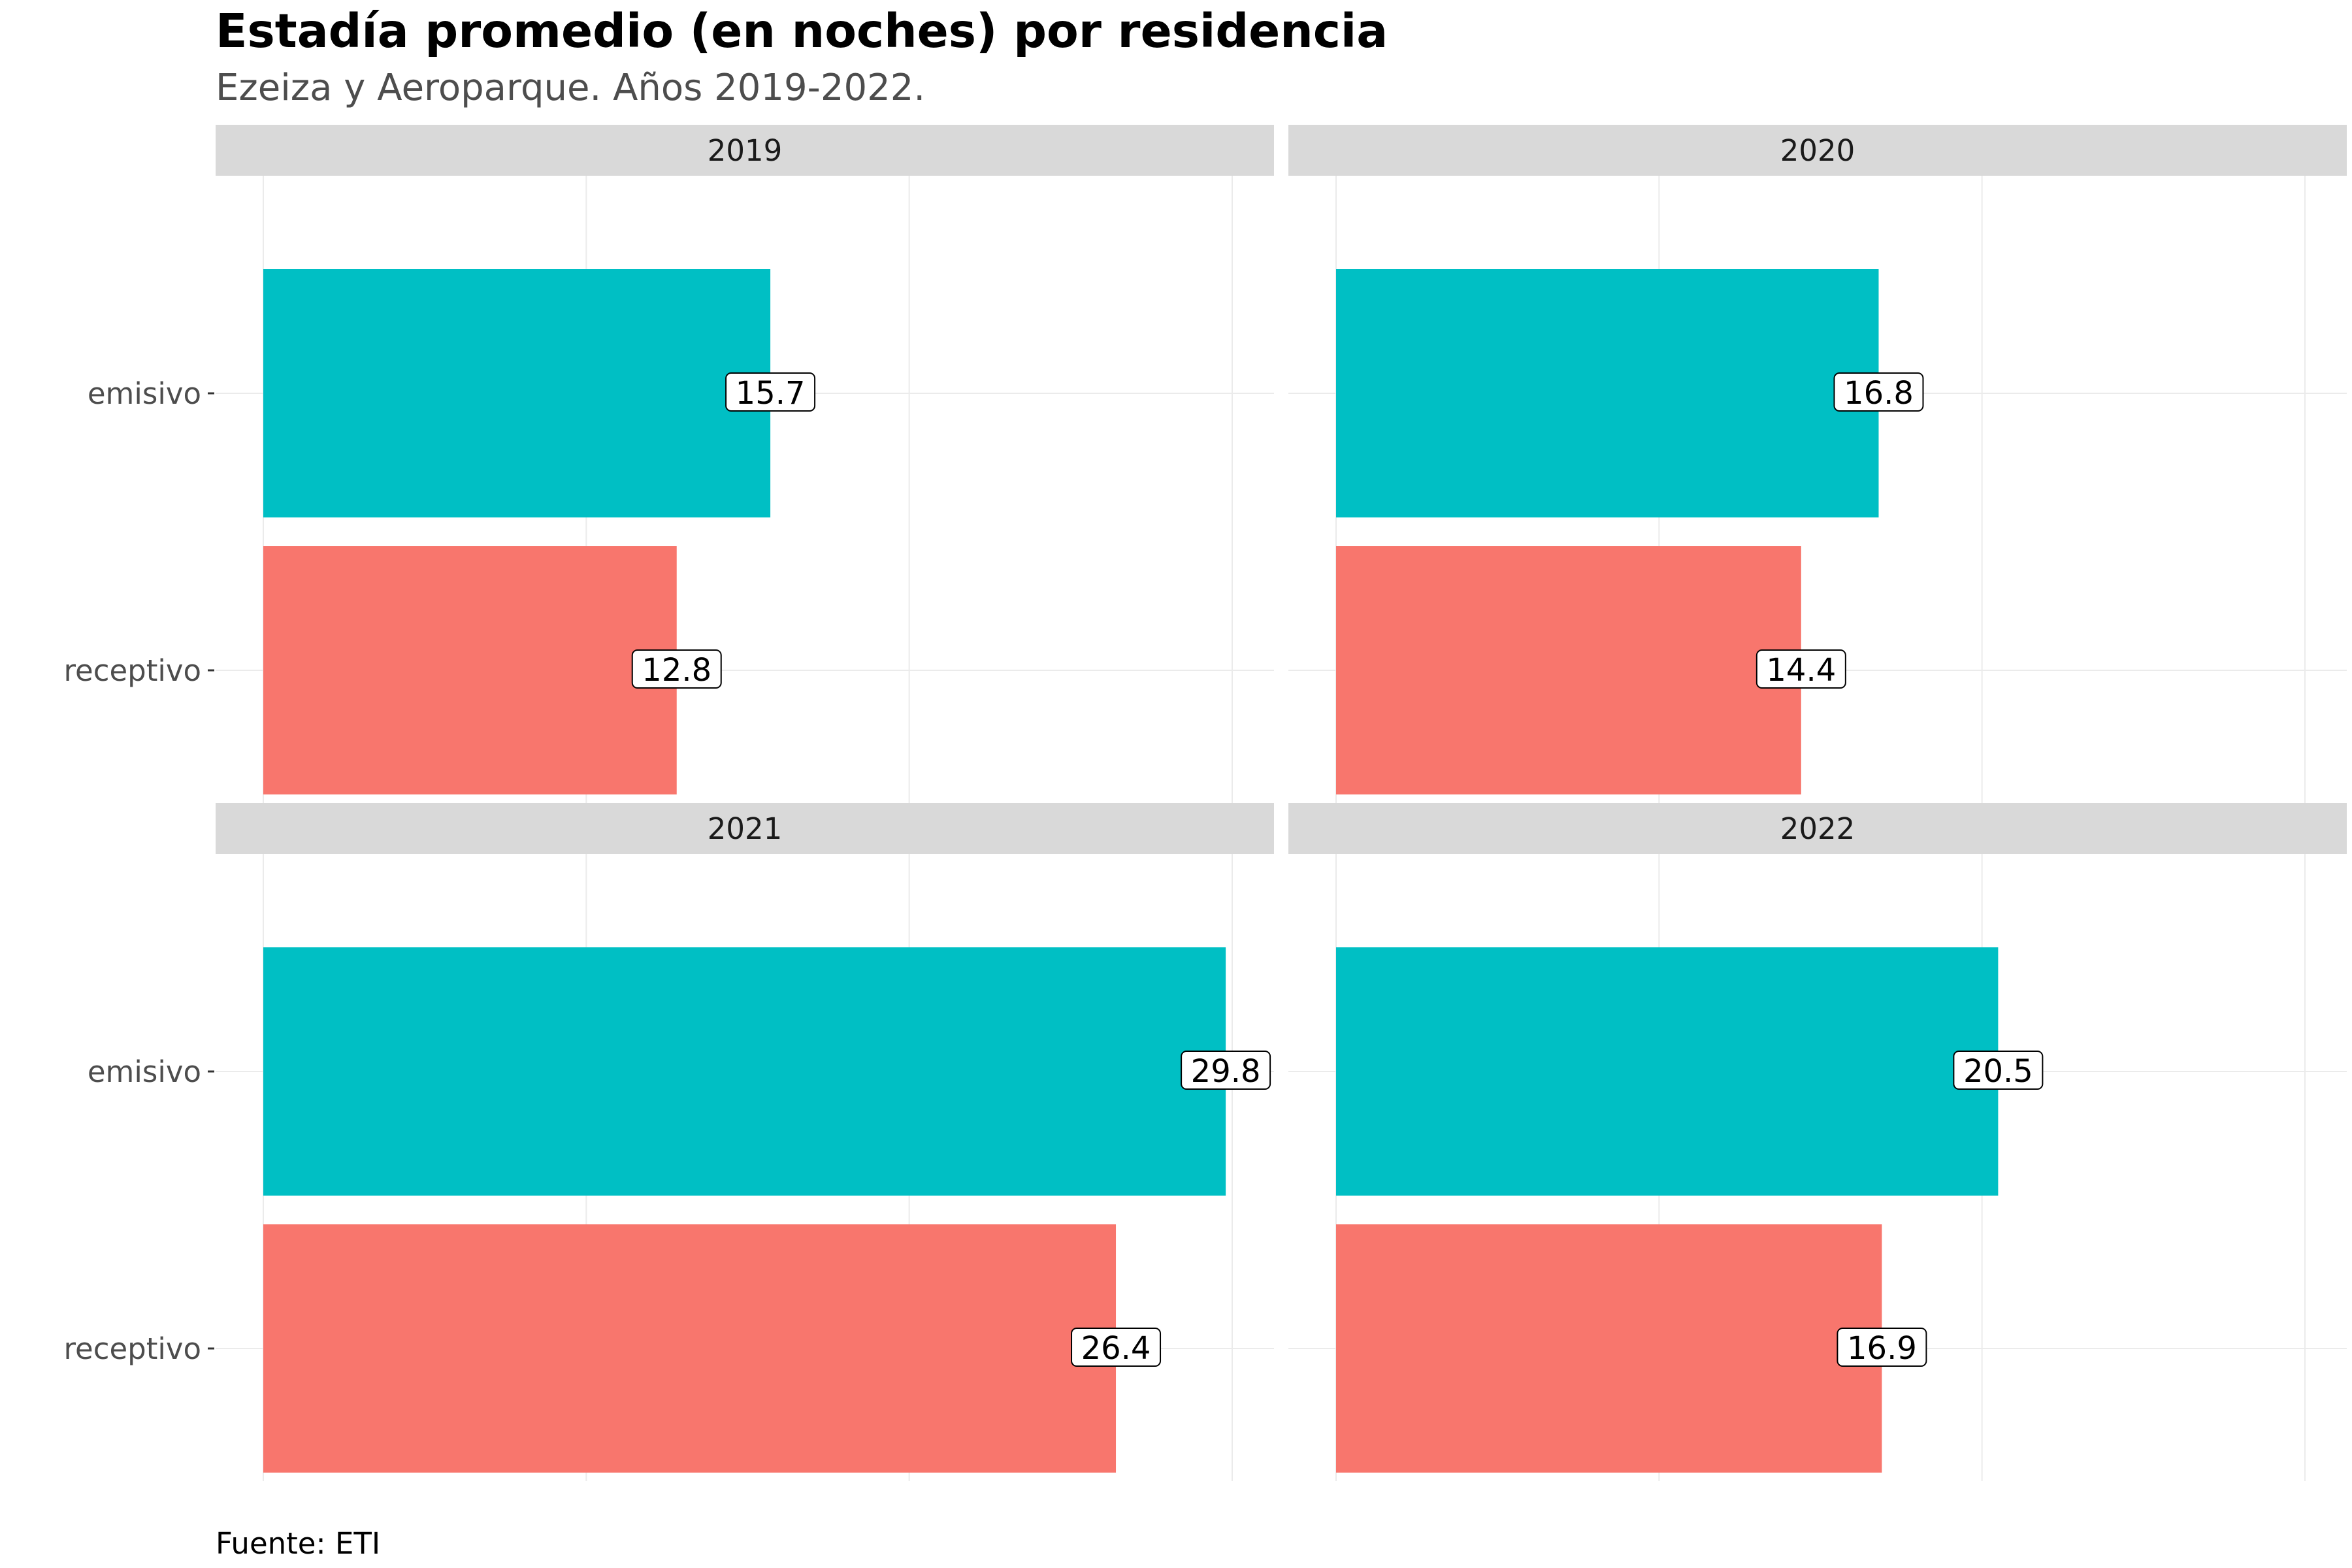 This screenshot has width=2352, height=1568. I want to click on data-label-receptivo-2020: 14.4, so click(1801, 670).